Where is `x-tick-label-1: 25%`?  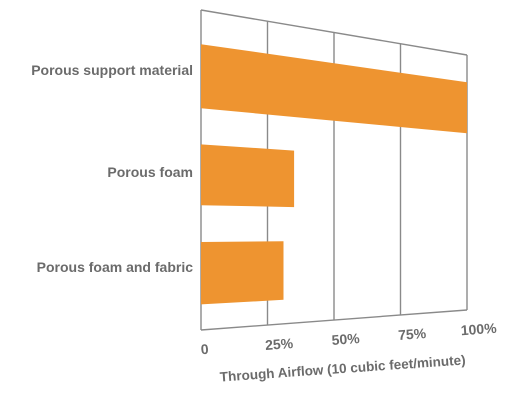 x-tick-label-1: 25% is located at coordinates (280, 344).